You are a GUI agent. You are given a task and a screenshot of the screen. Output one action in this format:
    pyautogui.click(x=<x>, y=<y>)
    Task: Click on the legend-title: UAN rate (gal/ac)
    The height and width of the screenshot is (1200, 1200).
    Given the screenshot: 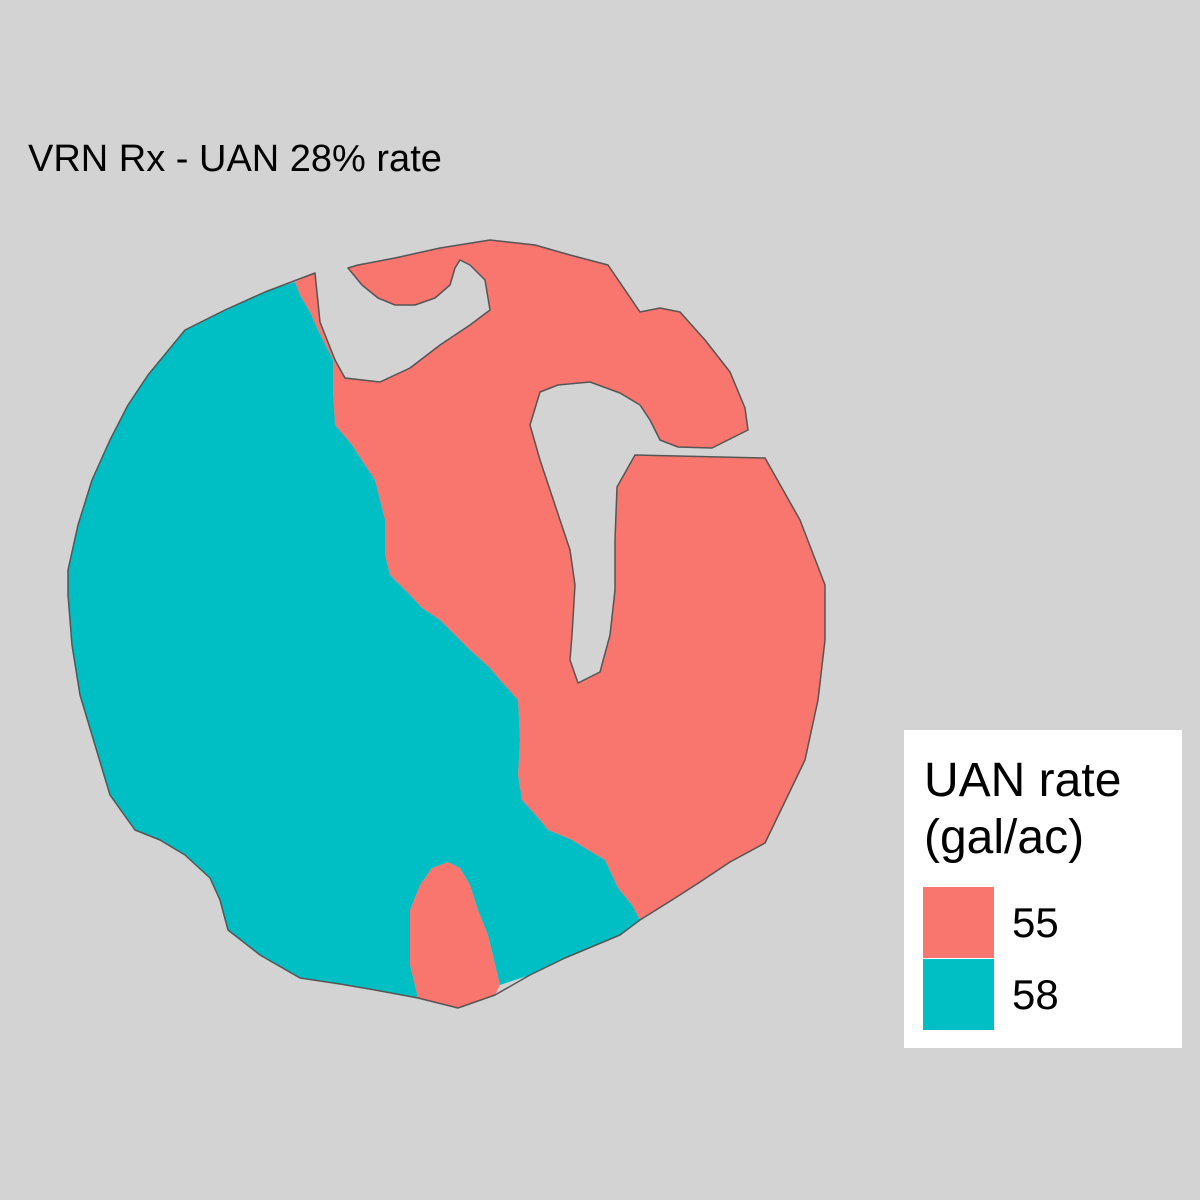 What is the action you would take?
    pyautogui.click(x=1022, y=809)
    